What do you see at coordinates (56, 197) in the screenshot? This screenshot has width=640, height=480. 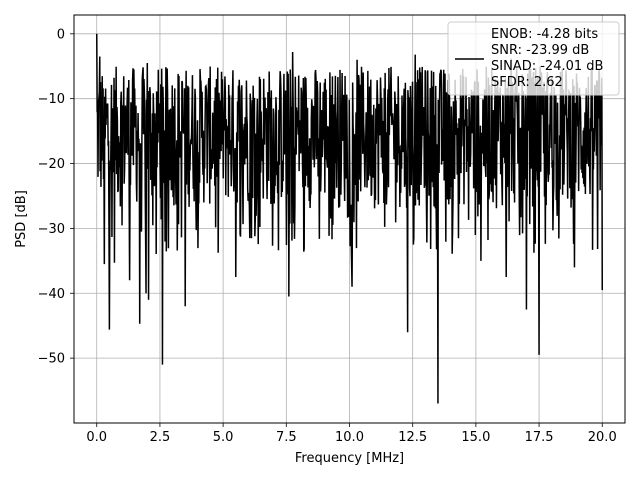 I see `y-axis: 0 −10 −20 −30 −40 −50` at bounding box center [56, 197].